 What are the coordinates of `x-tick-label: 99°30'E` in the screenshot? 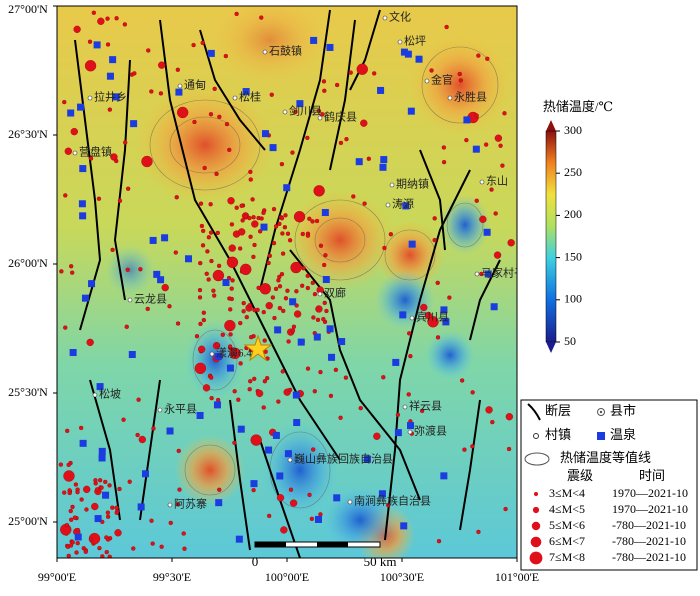 It's located at (172, 577).